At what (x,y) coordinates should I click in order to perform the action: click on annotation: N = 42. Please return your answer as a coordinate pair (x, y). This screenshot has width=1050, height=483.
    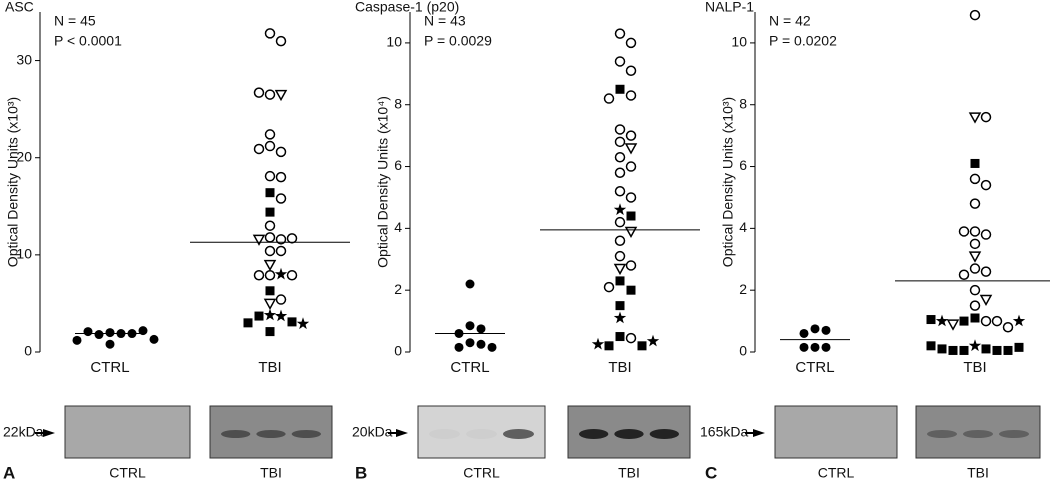
    Looking at the image, I should click on (790, 21).